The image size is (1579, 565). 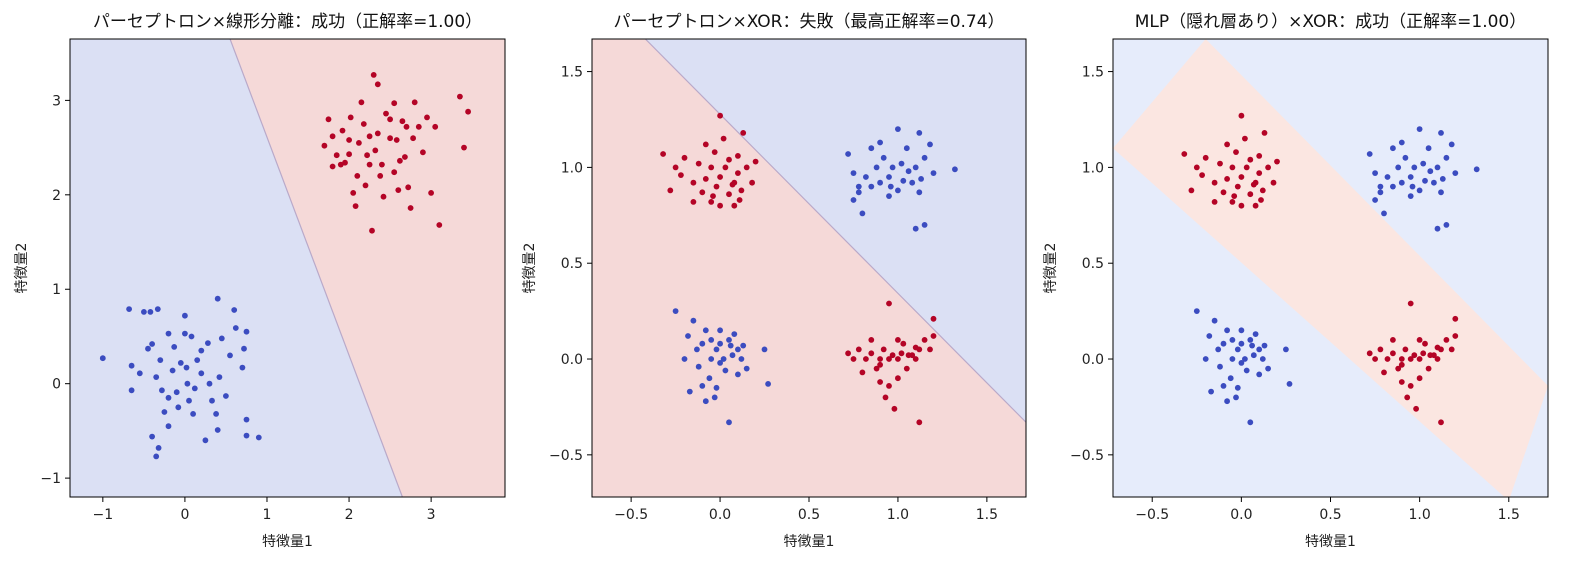 What do you see at coordinates (56, 196) in the screenshot?
I see `y-tick-label: 2` at bounding box center [56, 196].